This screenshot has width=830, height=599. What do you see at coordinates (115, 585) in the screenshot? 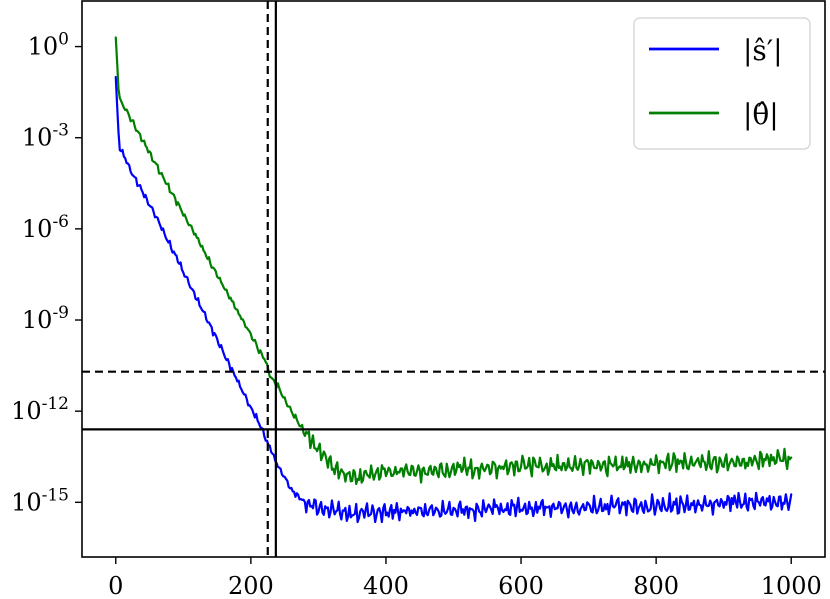
I see `x-tick-label-0: 0` at bounding box center [115, 585].